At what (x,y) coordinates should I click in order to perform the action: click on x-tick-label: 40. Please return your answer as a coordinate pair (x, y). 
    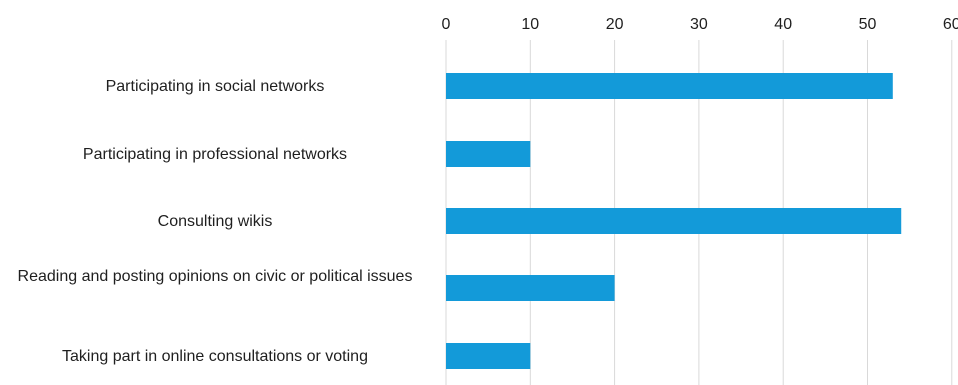
    Looking at the image, I should click on (783, 24).